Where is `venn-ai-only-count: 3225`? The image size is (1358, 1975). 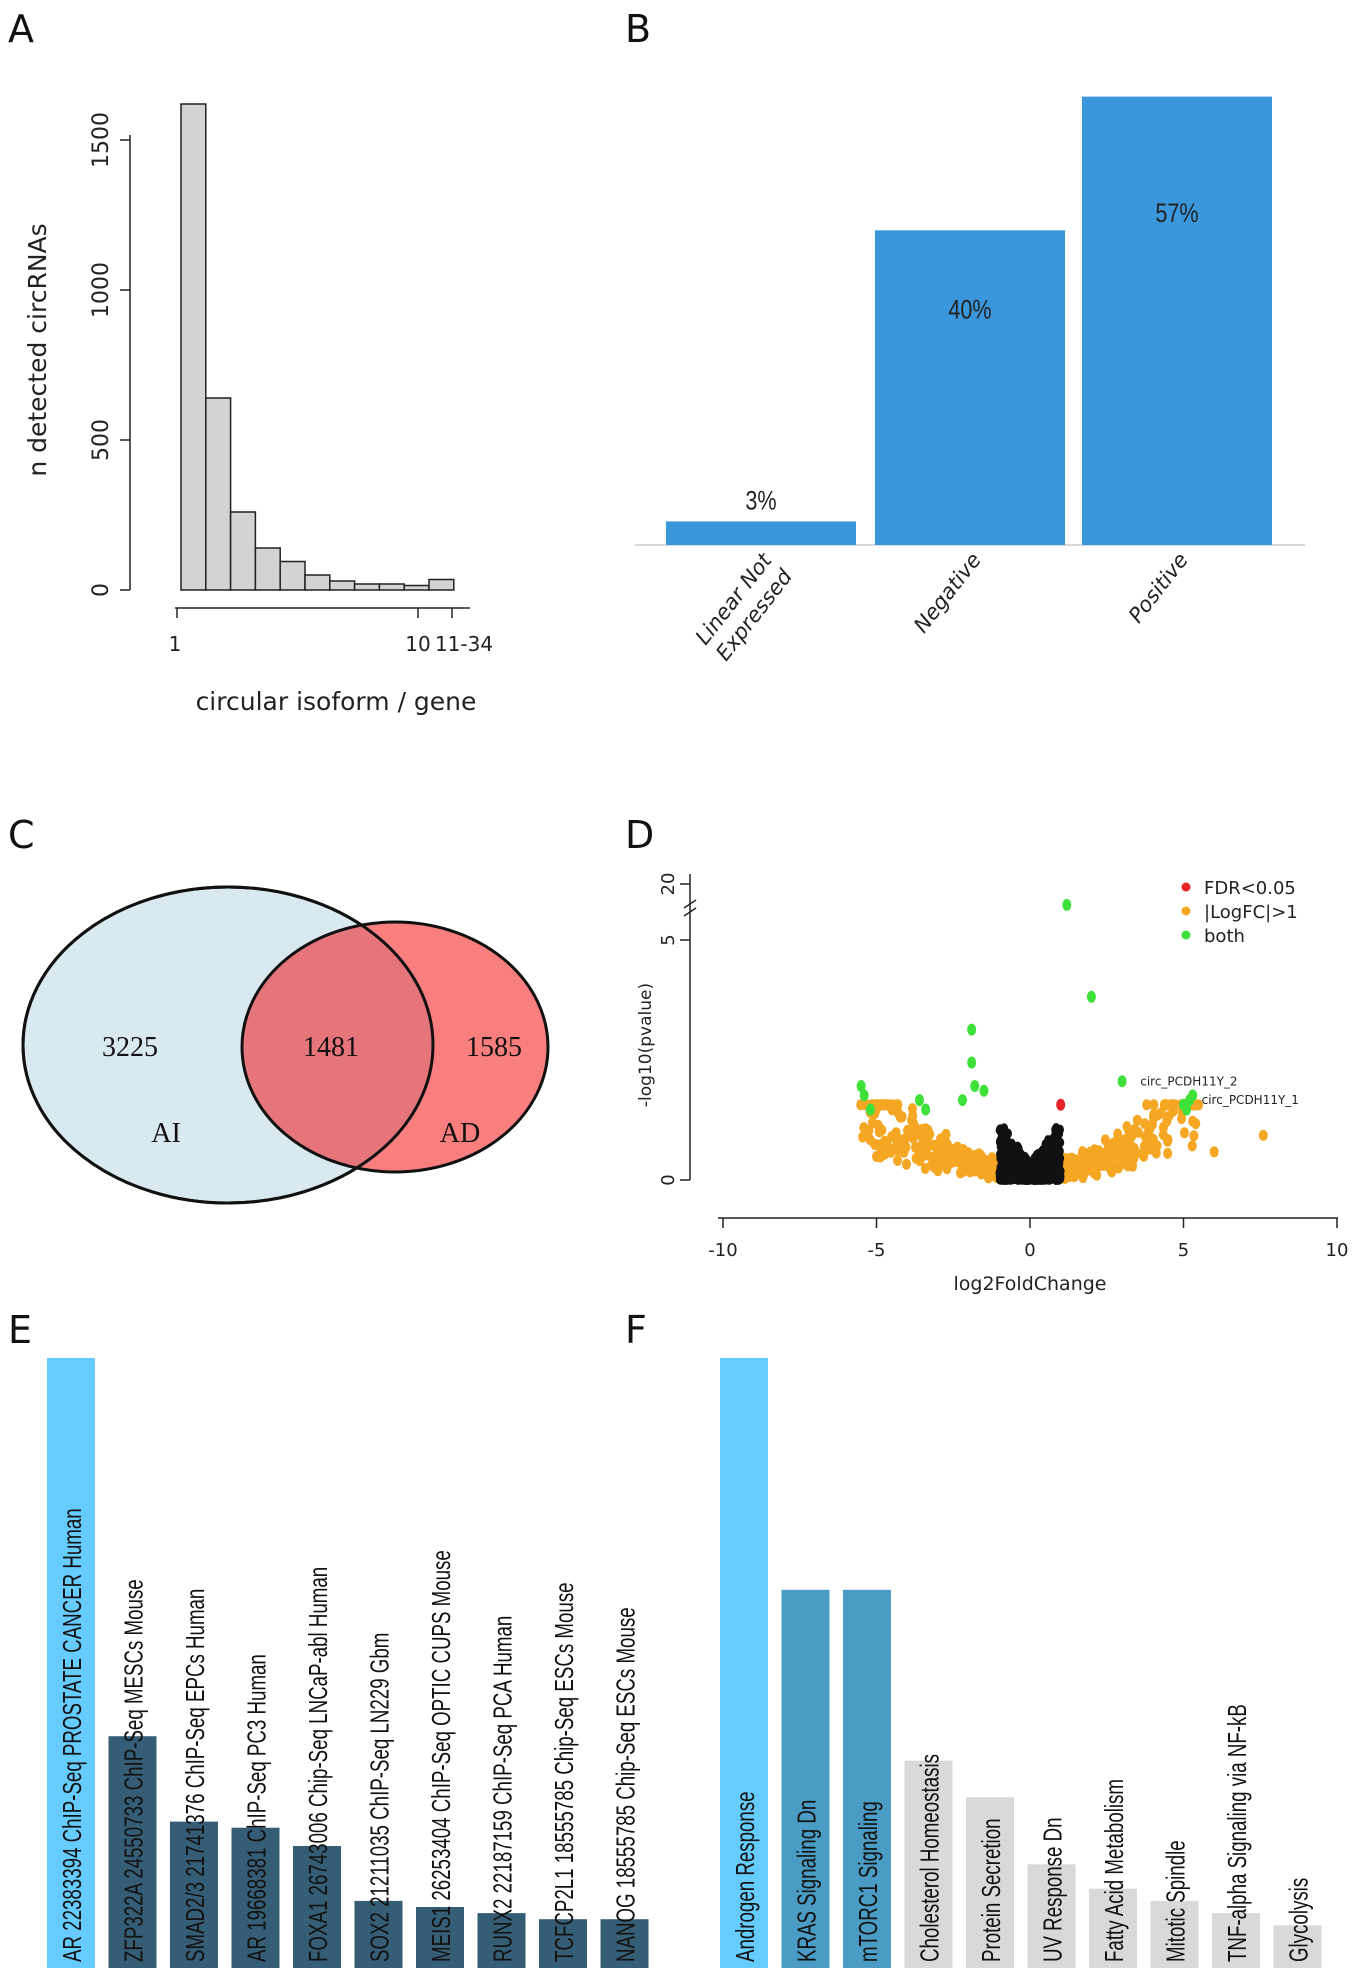
venn-ai-only-count: 3225 is located at coordinates (130, 1047).